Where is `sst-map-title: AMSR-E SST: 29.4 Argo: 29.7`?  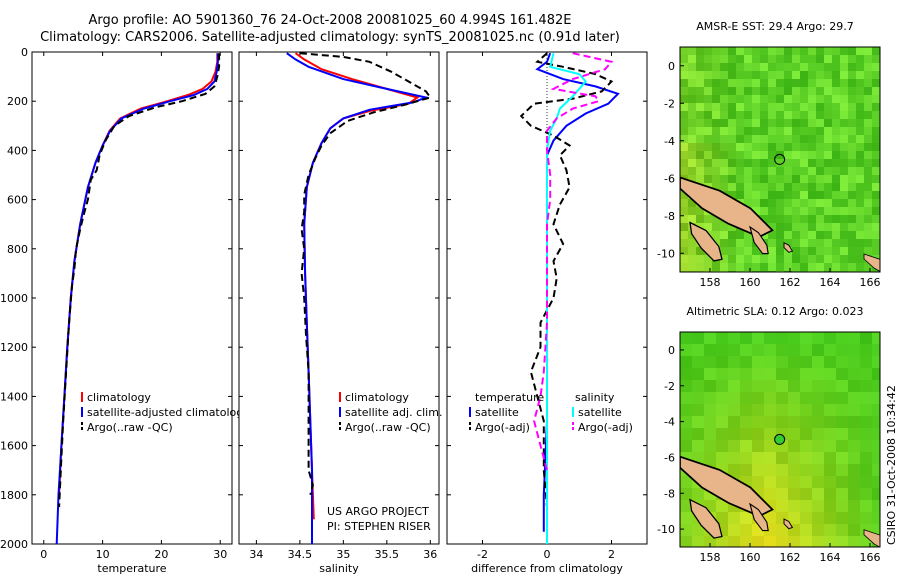
sst-map-title: AMSR-E SST: 29.4 Argo: 29.7 is located at coordinates (775, 26).